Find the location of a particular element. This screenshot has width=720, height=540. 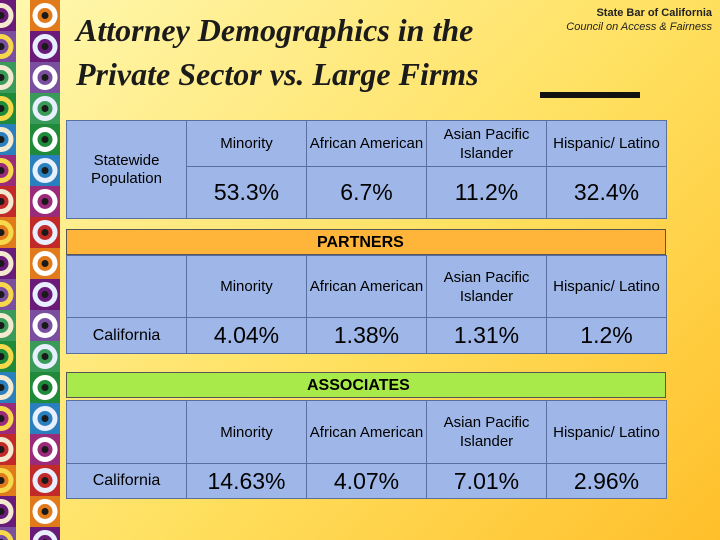

associates-african-american-value: 4.07% is located at coordinates (366, 481).